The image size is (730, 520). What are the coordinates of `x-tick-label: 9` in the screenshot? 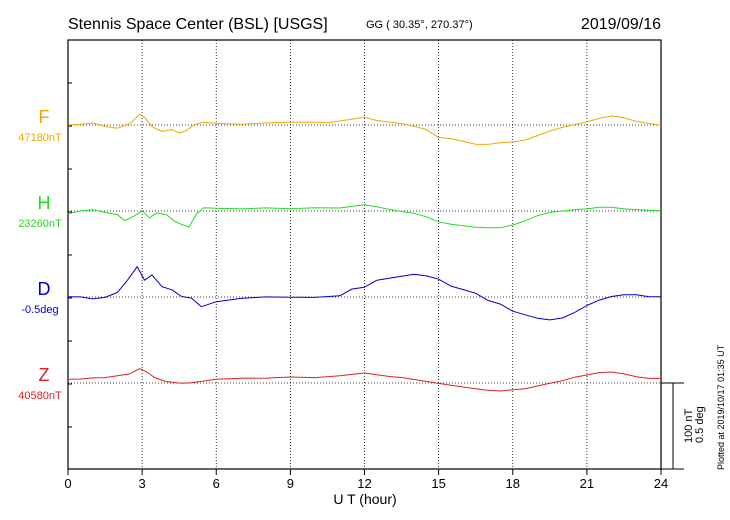 It's located at (290, 483).